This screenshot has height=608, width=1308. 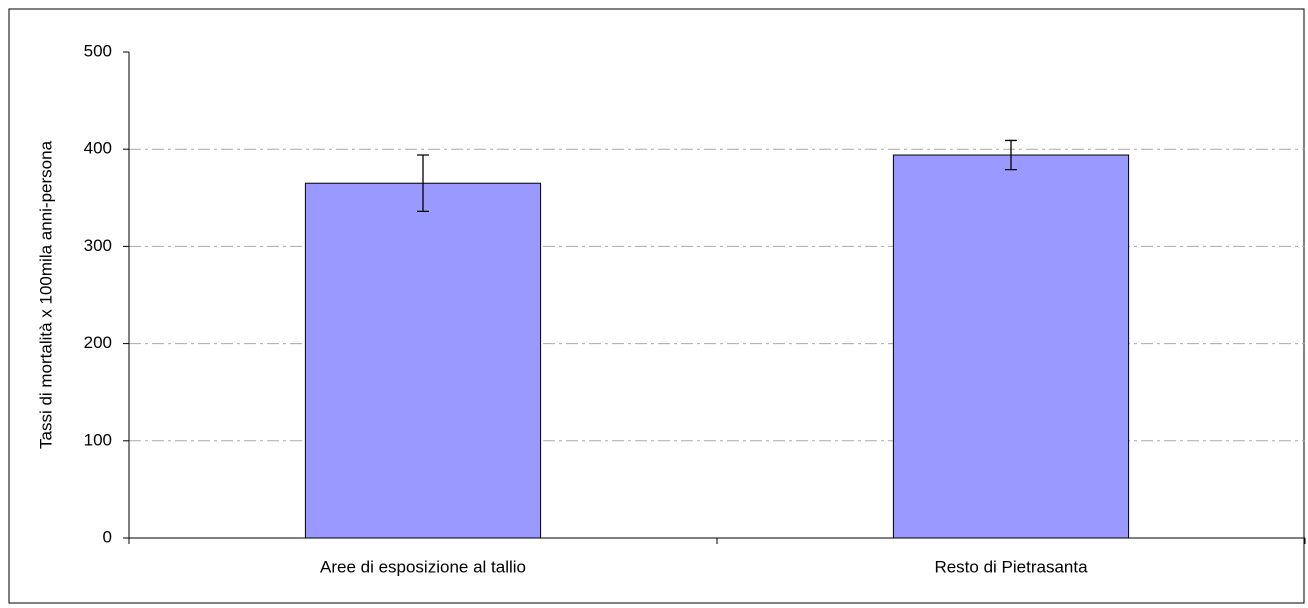 I want to click on x-tick-label: Resto di Pietrasanta, so click(x=1011, y=566).